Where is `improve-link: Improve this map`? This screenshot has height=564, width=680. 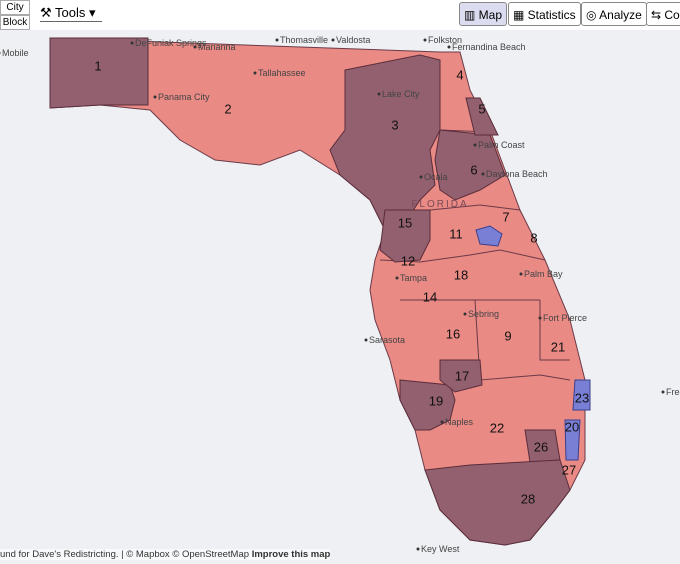 improve-link: Improve this map is located at coordinates (291, 554).